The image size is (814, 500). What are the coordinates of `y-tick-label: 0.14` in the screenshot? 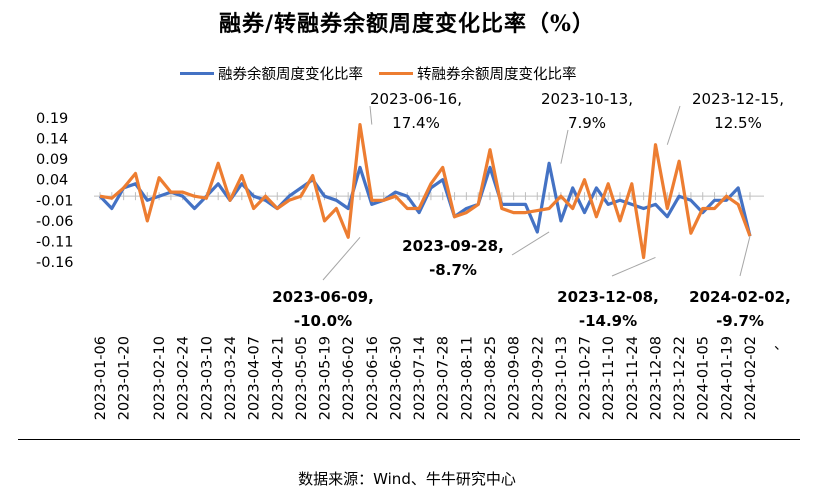 It's located at (52, 140).